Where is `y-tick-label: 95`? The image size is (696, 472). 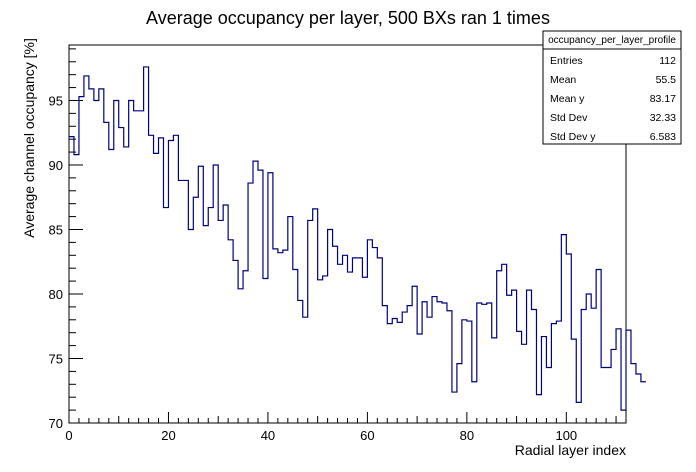
y-tick-label: 95 is located at coordinates (56, 100).